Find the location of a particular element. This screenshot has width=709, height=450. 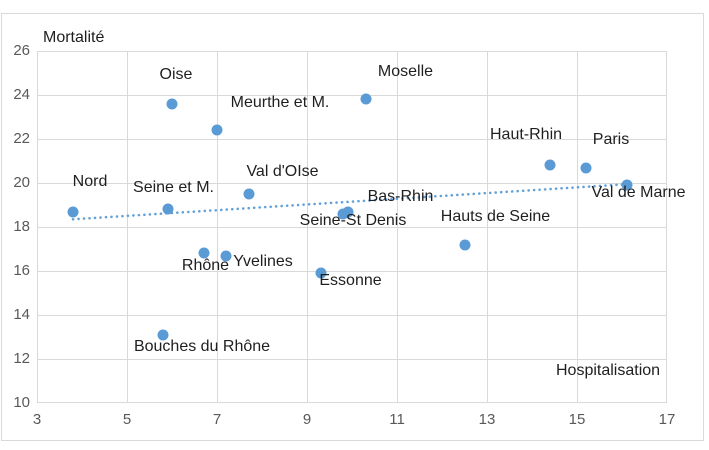

point-label: Meurthe et M. is located at coordinates (280, 103).